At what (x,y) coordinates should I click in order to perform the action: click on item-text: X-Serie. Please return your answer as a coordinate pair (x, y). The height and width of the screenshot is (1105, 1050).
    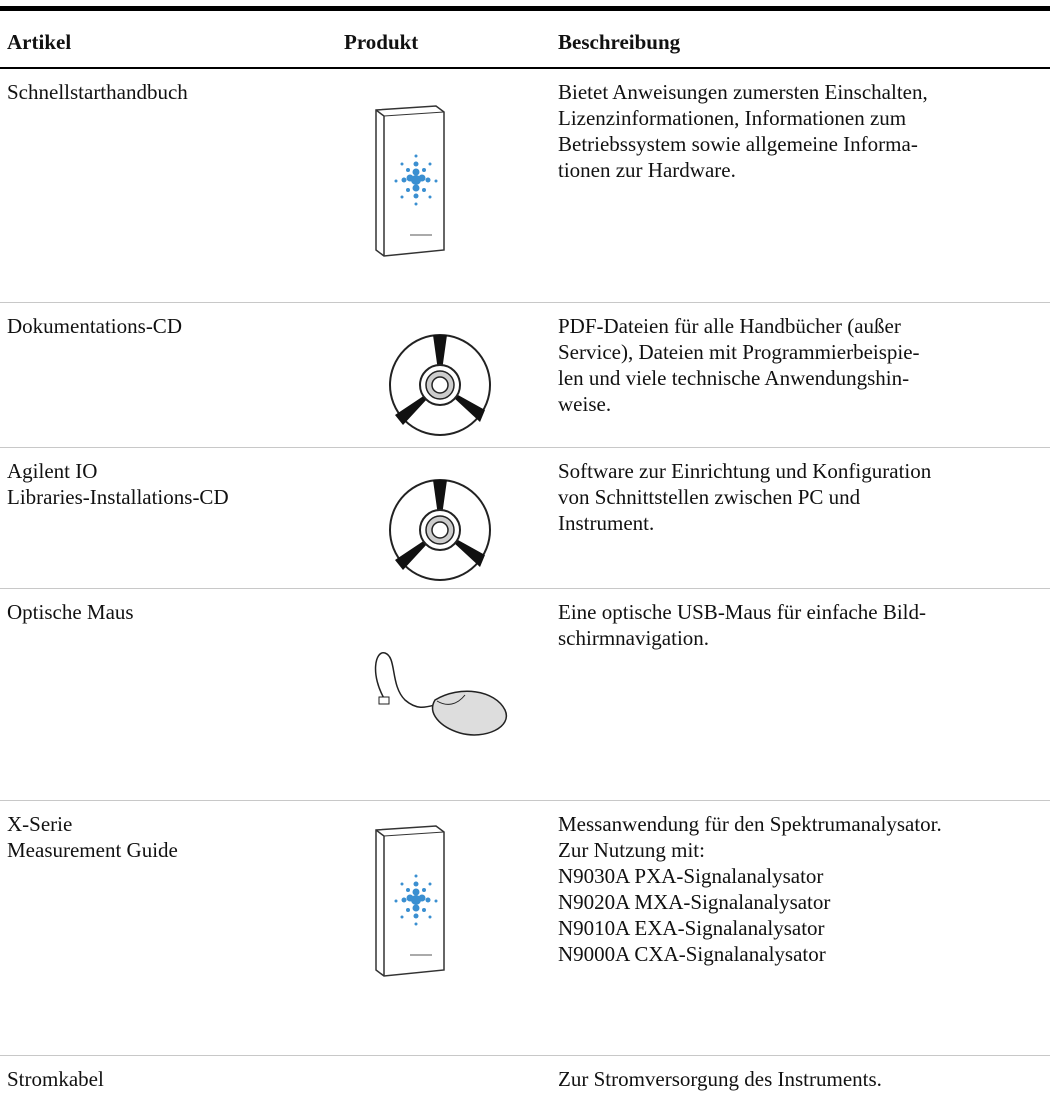
    Looking at the image, I should click on (40, 824).